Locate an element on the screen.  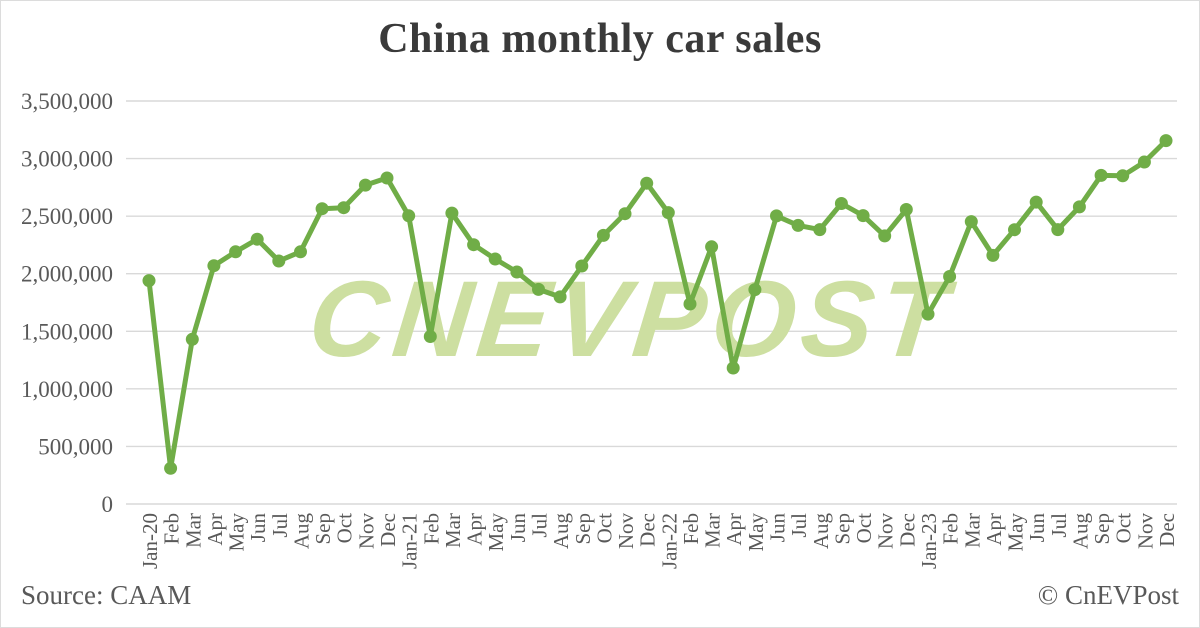
x-axis-tick-label: Jan-22 is located at coordinates (669, 541).